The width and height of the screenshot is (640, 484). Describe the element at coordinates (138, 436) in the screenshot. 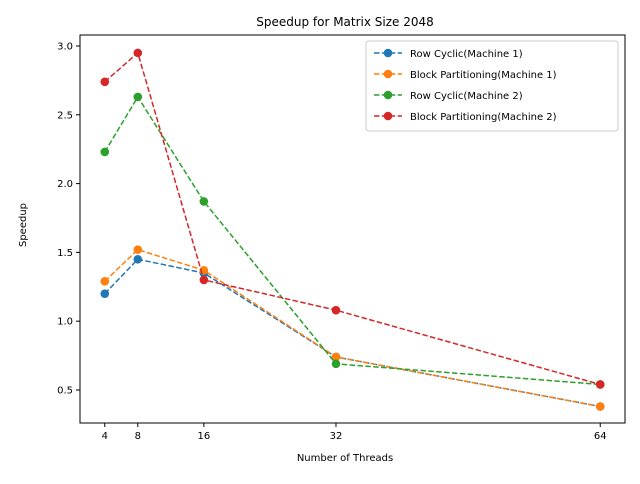

I see `x-tick-label: 8` at that location.